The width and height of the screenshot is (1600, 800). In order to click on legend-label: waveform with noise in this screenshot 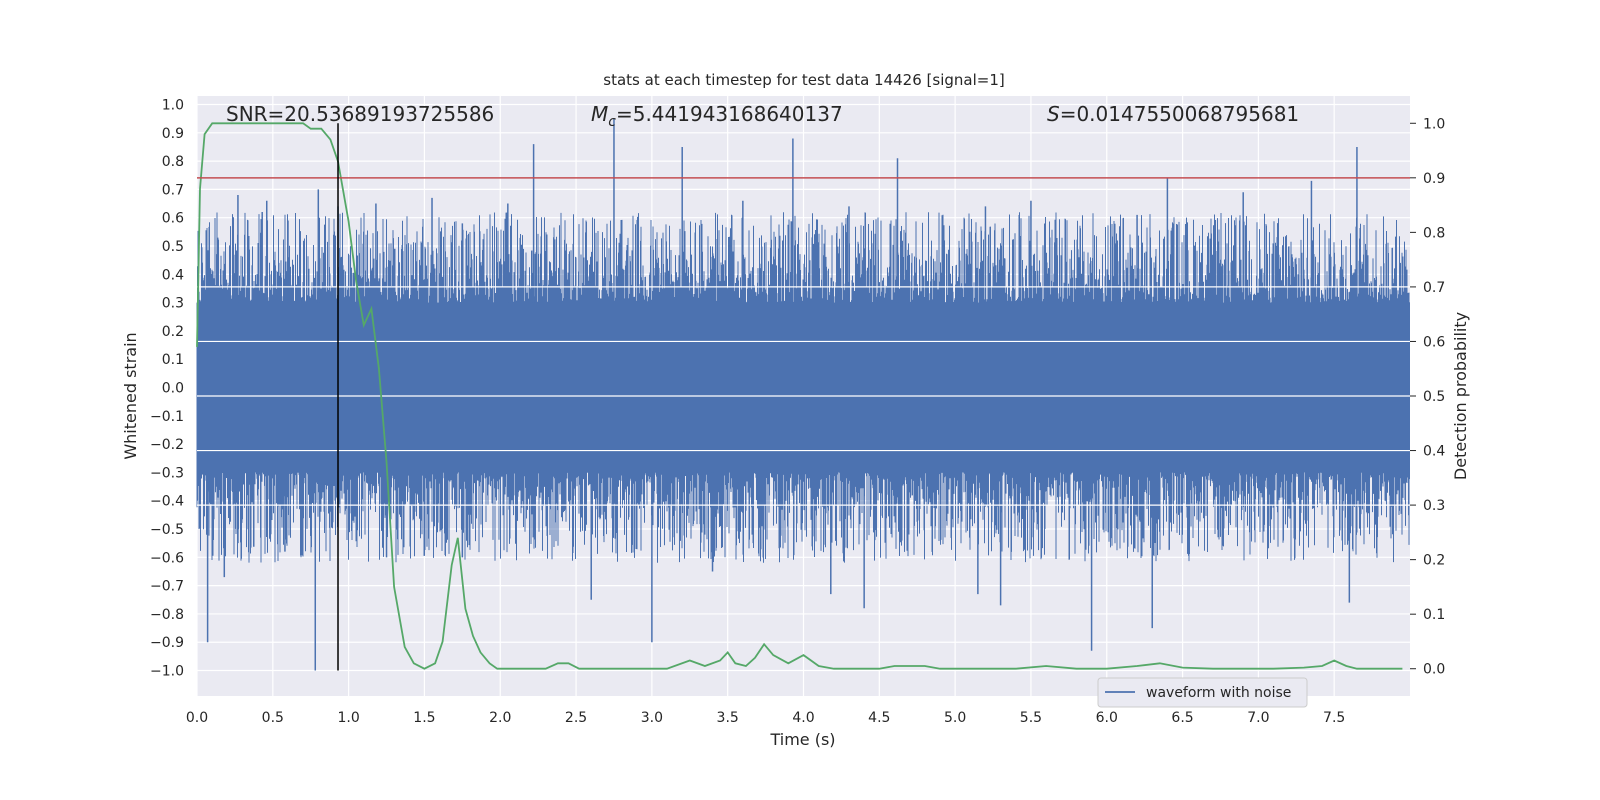, I will do `click(1218, 693)`.